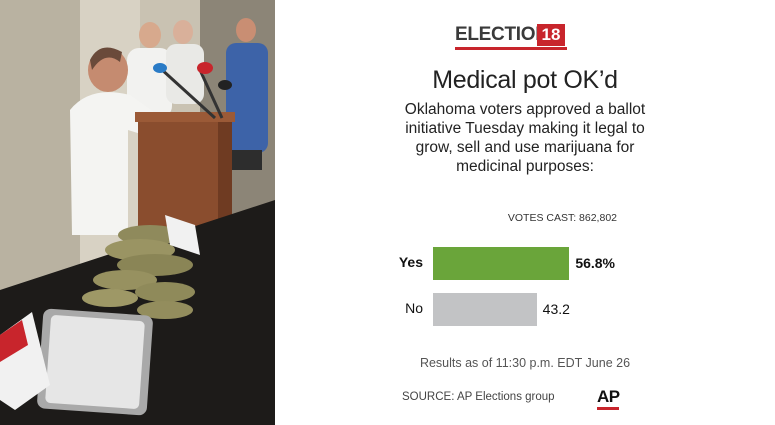  Describe the element at coordinates (525, 80) in the screenshot. I see `chart-title: Medical pot OK’d` at that location.